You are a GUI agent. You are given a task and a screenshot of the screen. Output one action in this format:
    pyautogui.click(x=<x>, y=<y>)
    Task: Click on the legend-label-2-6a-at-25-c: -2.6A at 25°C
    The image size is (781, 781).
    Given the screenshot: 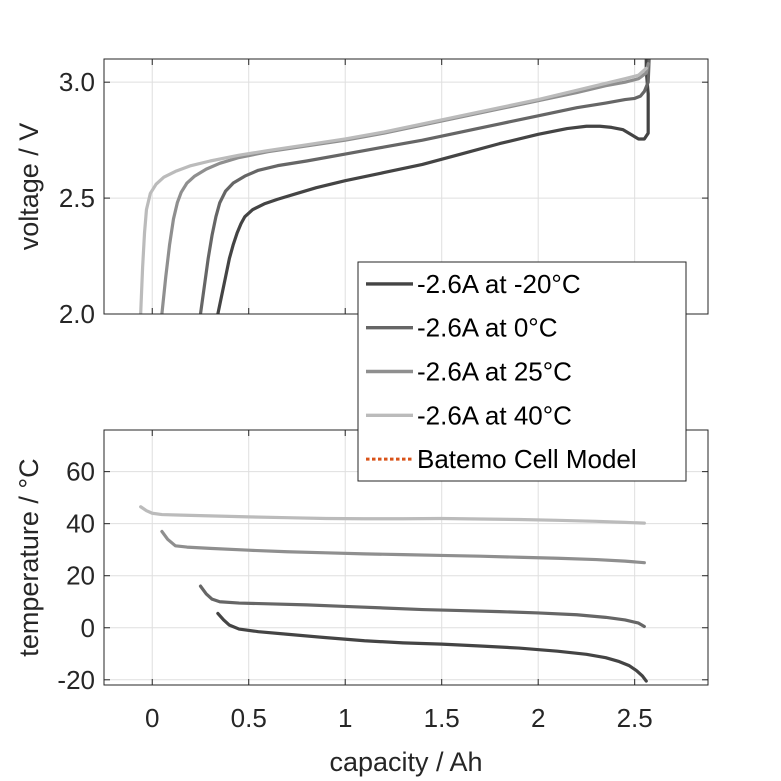 What is the action you would take?
    pyautogui.click(x=494, y=372)
    